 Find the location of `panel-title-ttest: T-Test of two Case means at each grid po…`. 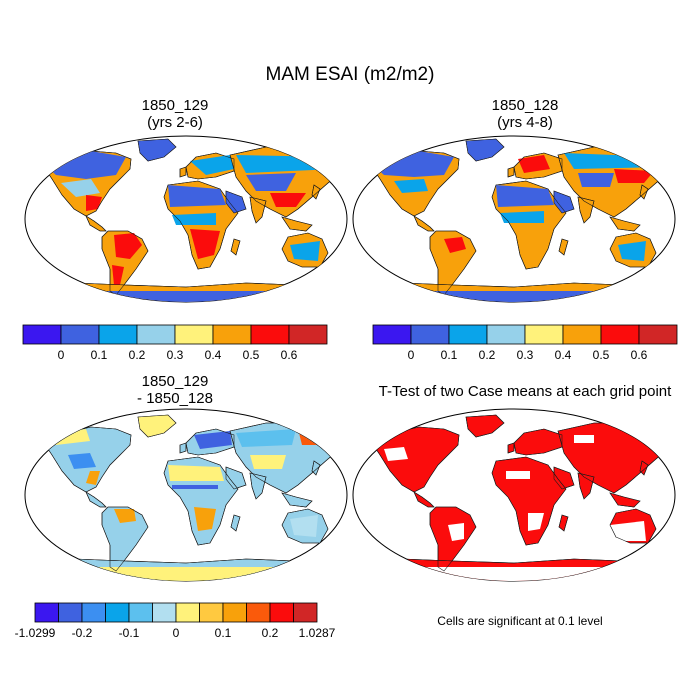

panel-title-ttest: T-Test of two Case means at each grid po… is located at coordinates (525, 391).